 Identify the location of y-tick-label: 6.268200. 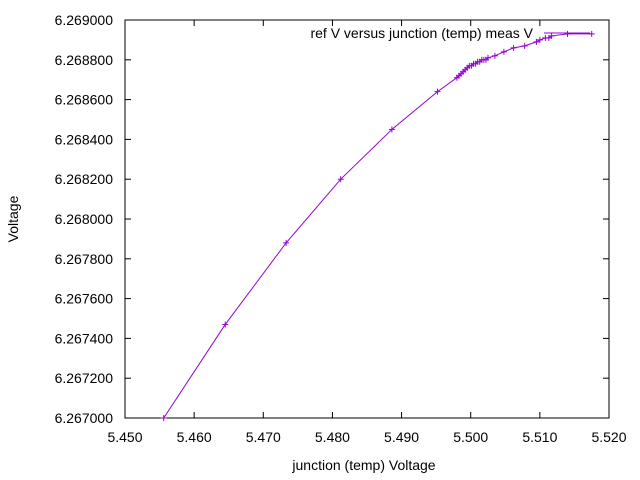
(84, 179).